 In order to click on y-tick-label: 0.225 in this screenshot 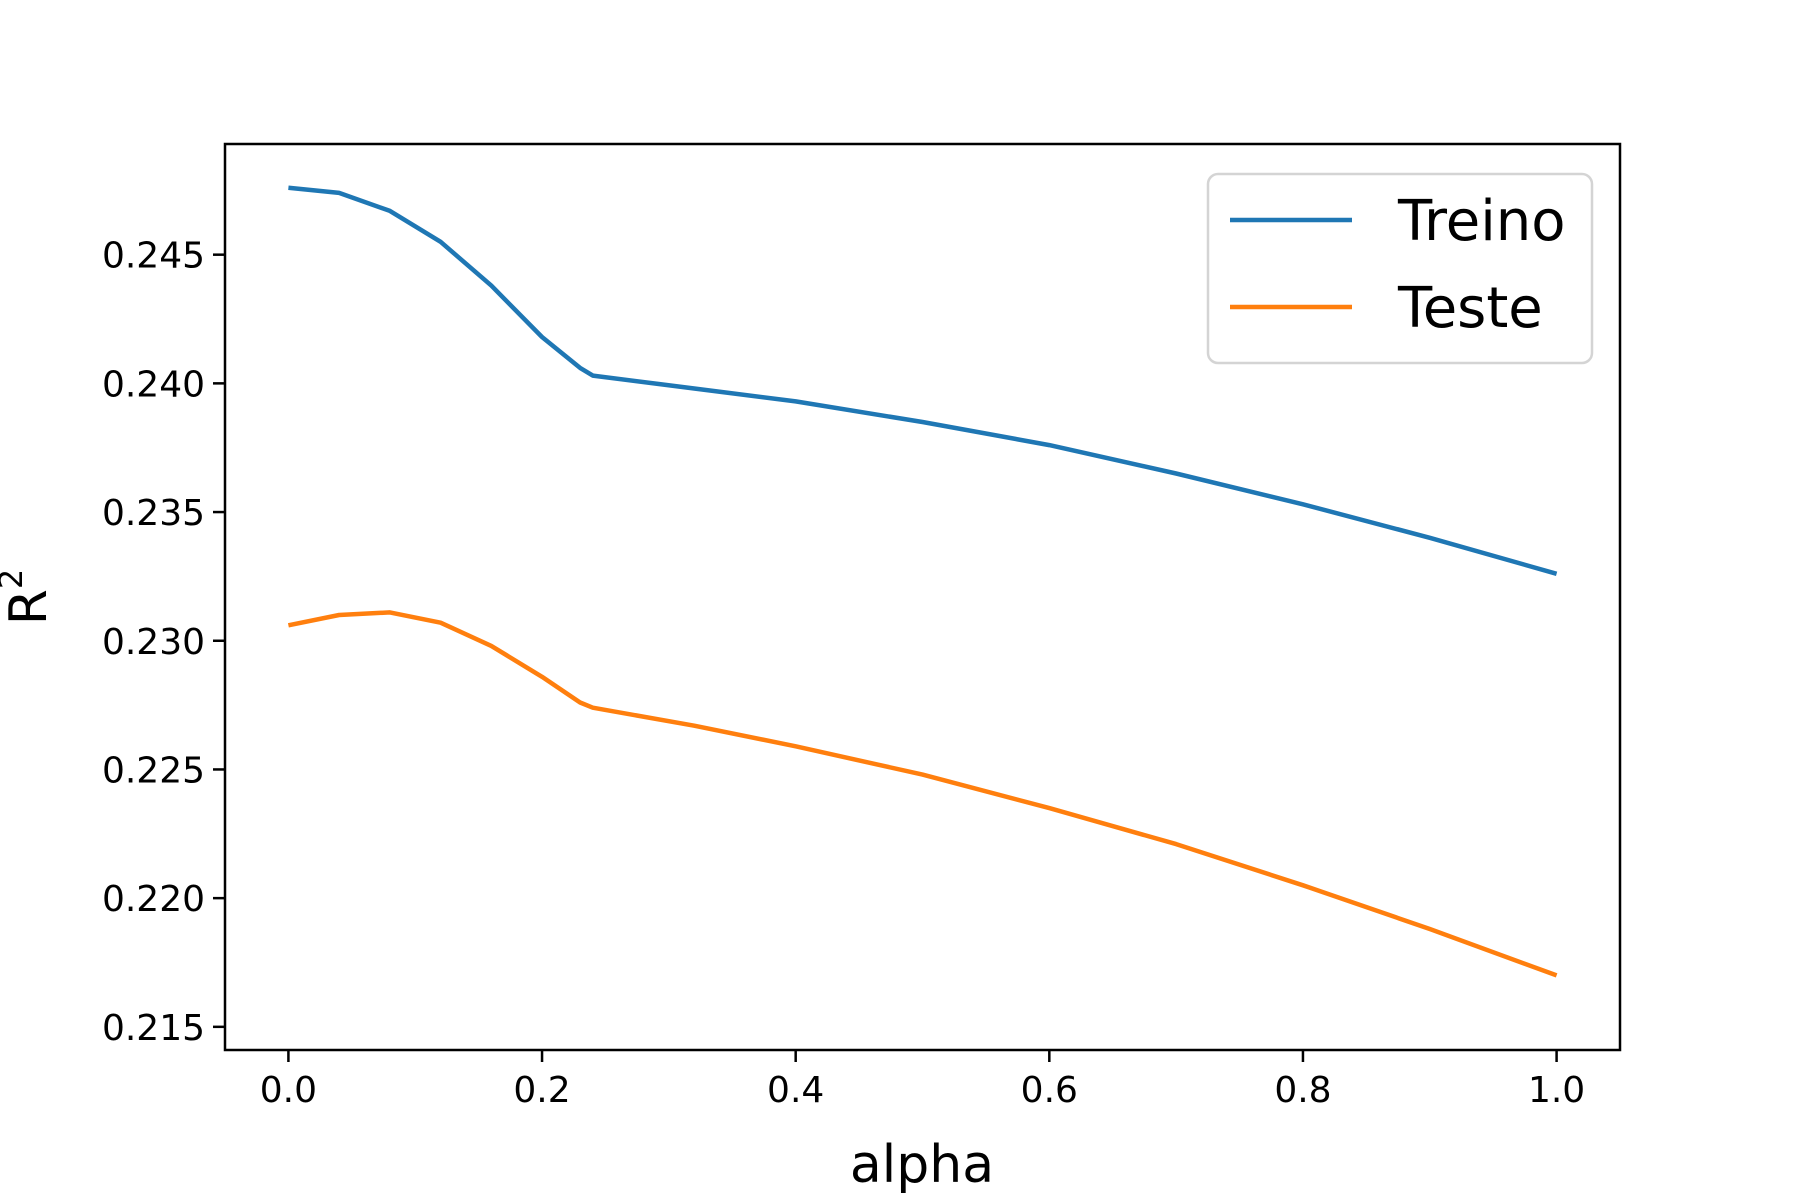, I will do `click(153, 770)`.